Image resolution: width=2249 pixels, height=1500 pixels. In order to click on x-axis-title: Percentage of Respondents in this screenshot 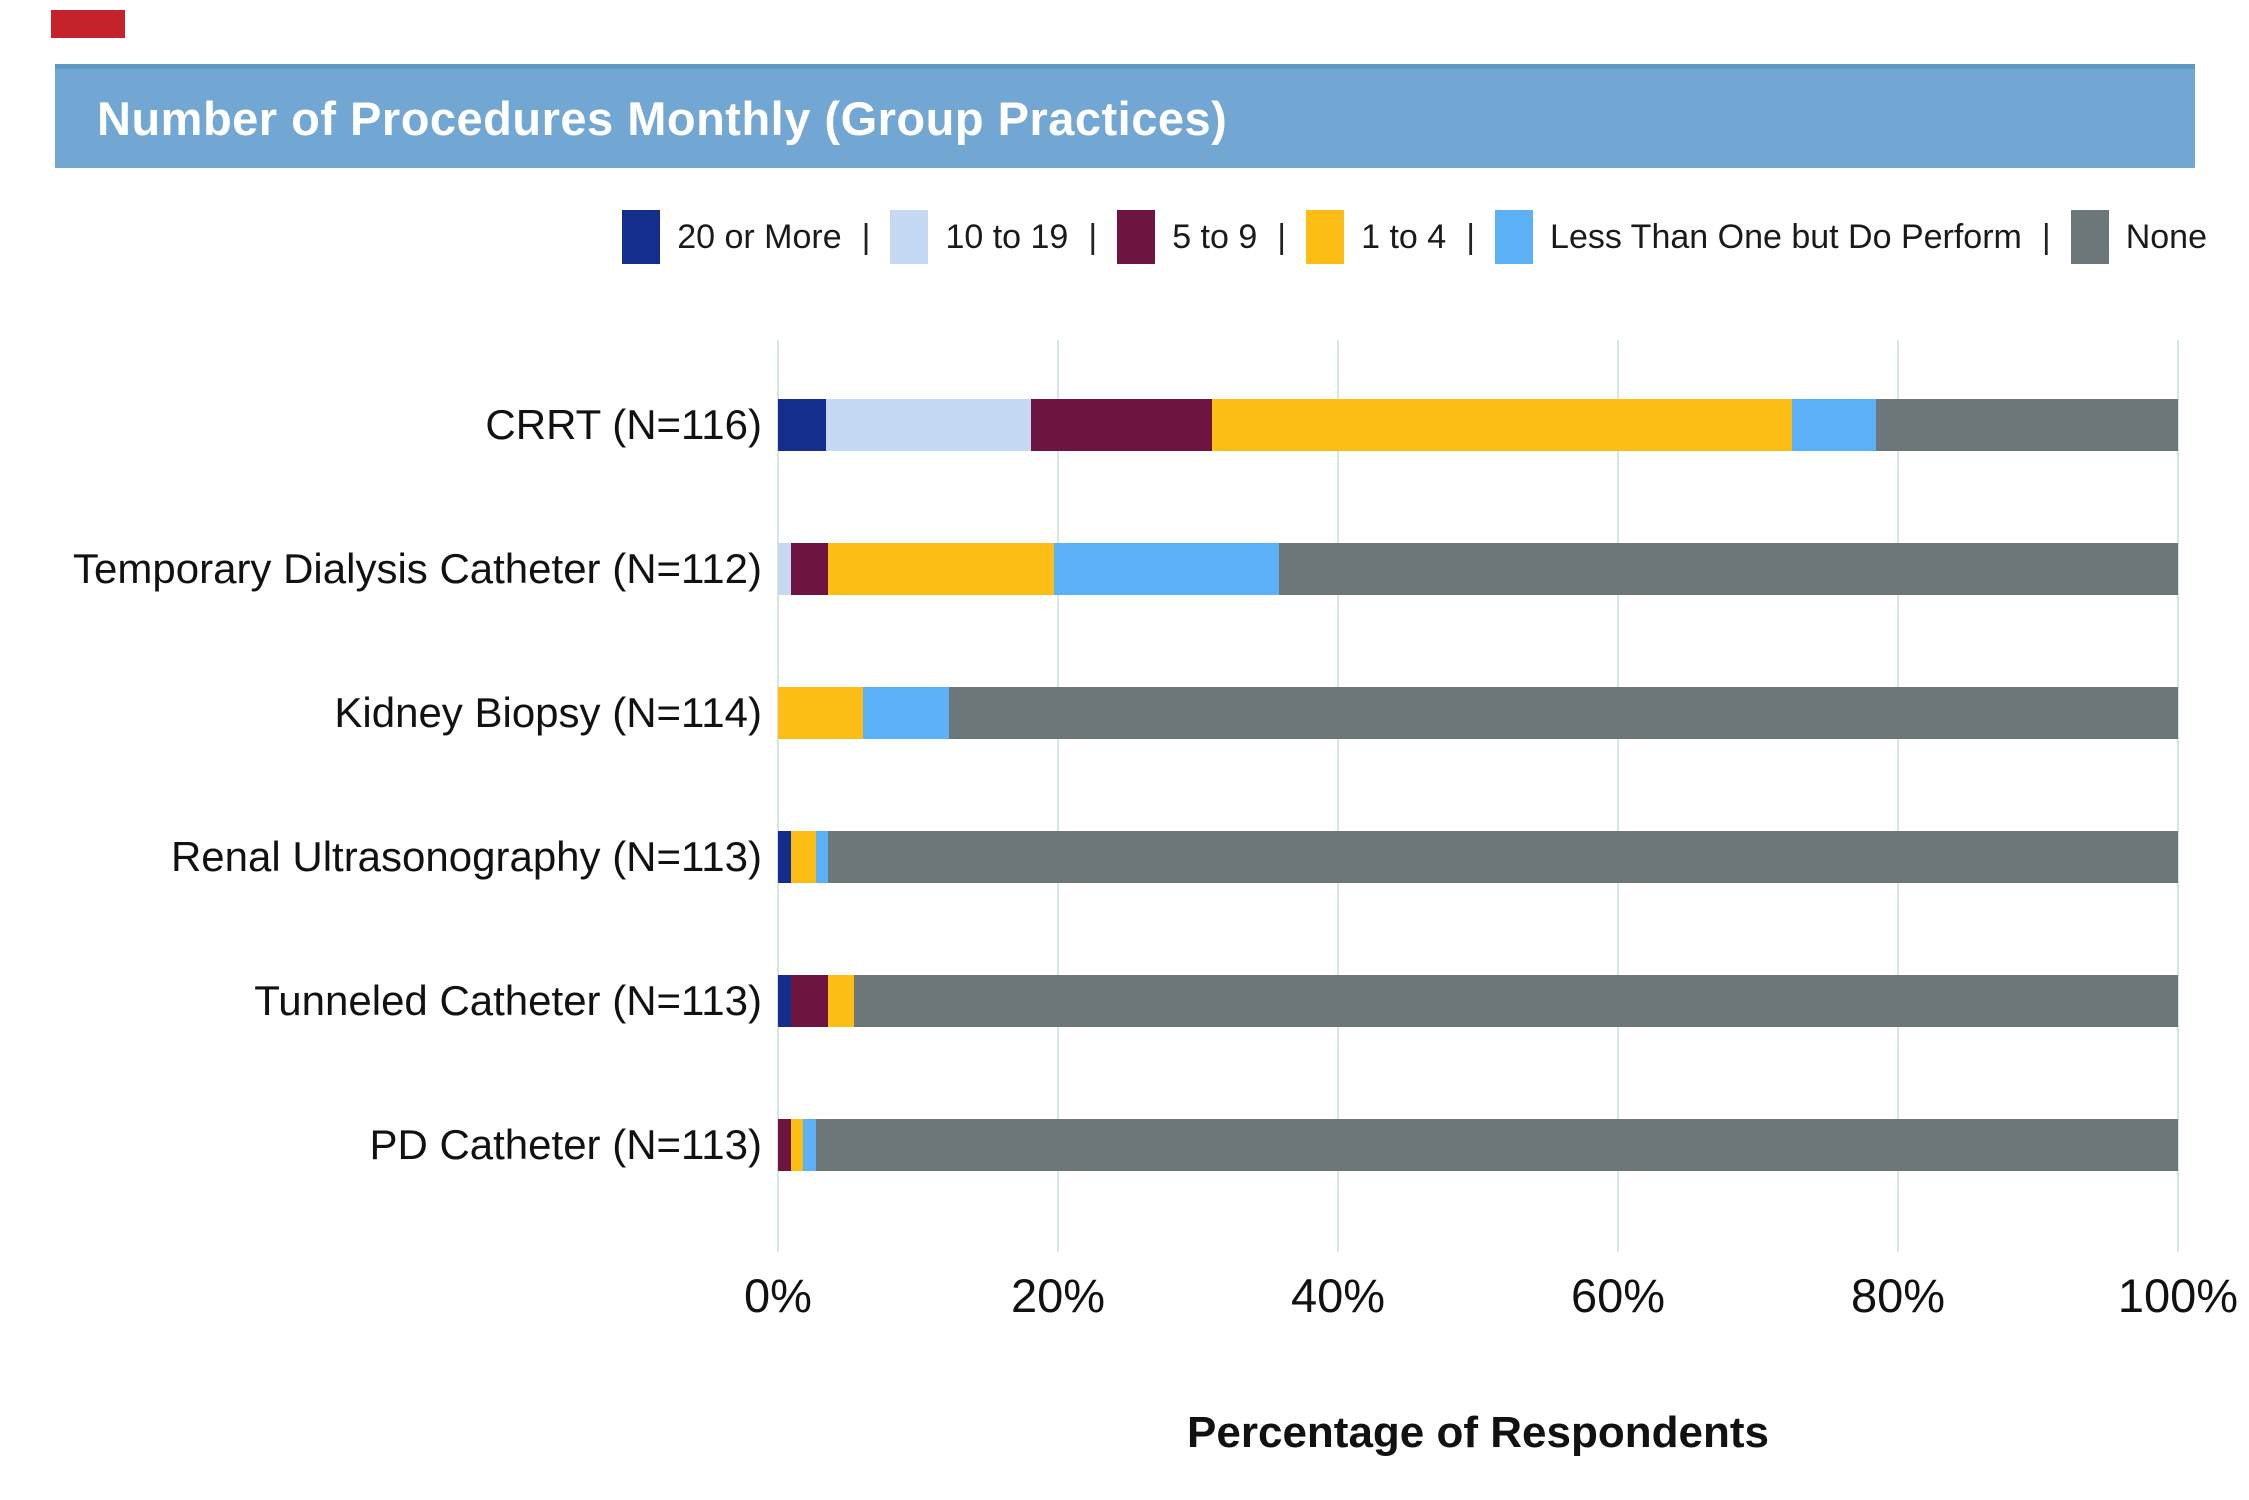, I will do `click(1478, 1432)`.